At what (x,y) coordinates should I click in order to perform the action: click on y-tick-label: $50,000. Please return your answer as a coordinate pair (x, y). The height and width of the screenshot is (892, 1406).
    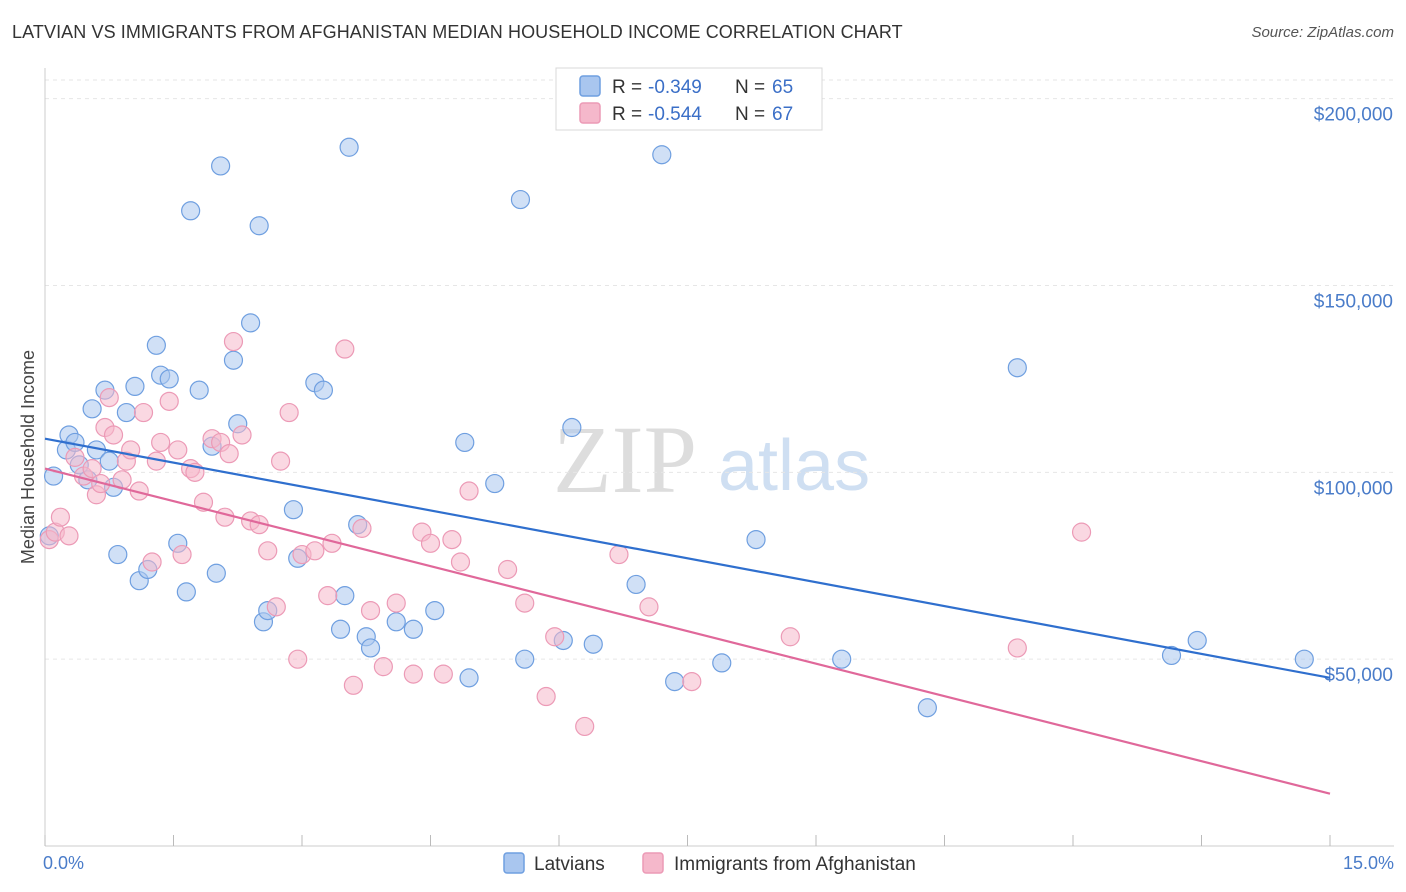
    Looking at the image, I should click on (1358, 675).